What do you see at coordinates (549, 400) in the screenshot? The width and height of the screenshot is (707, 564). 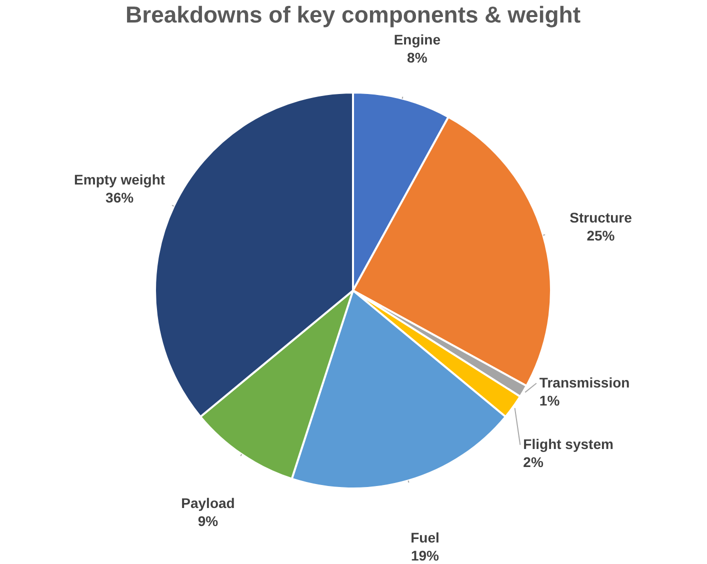 I see `data-label: 1%` at bounding box center [549, 400].